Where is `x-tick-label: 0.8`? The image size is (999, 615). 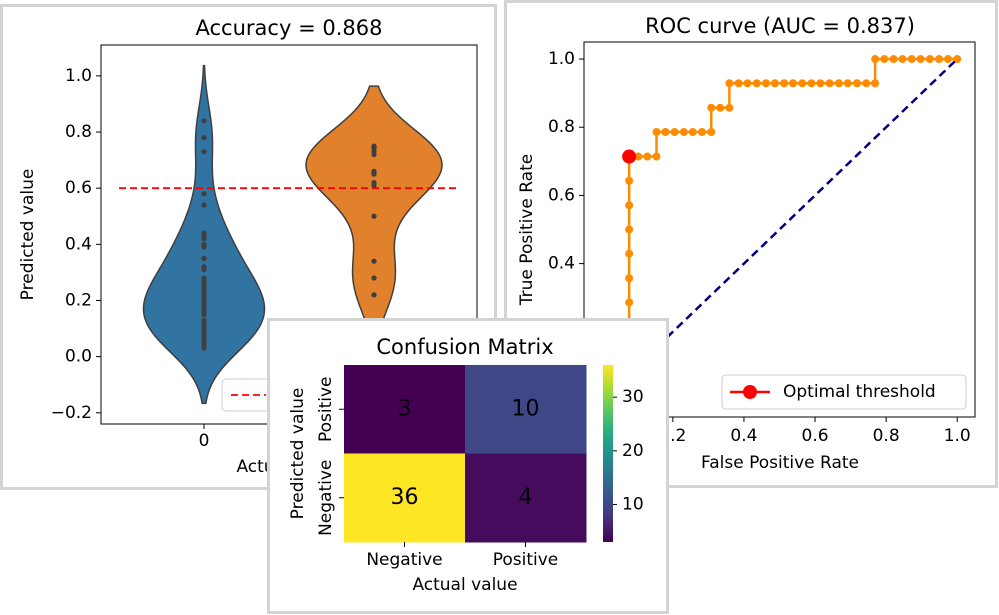
x-tick-label: 0.8 is located at coordinates (886, 436).